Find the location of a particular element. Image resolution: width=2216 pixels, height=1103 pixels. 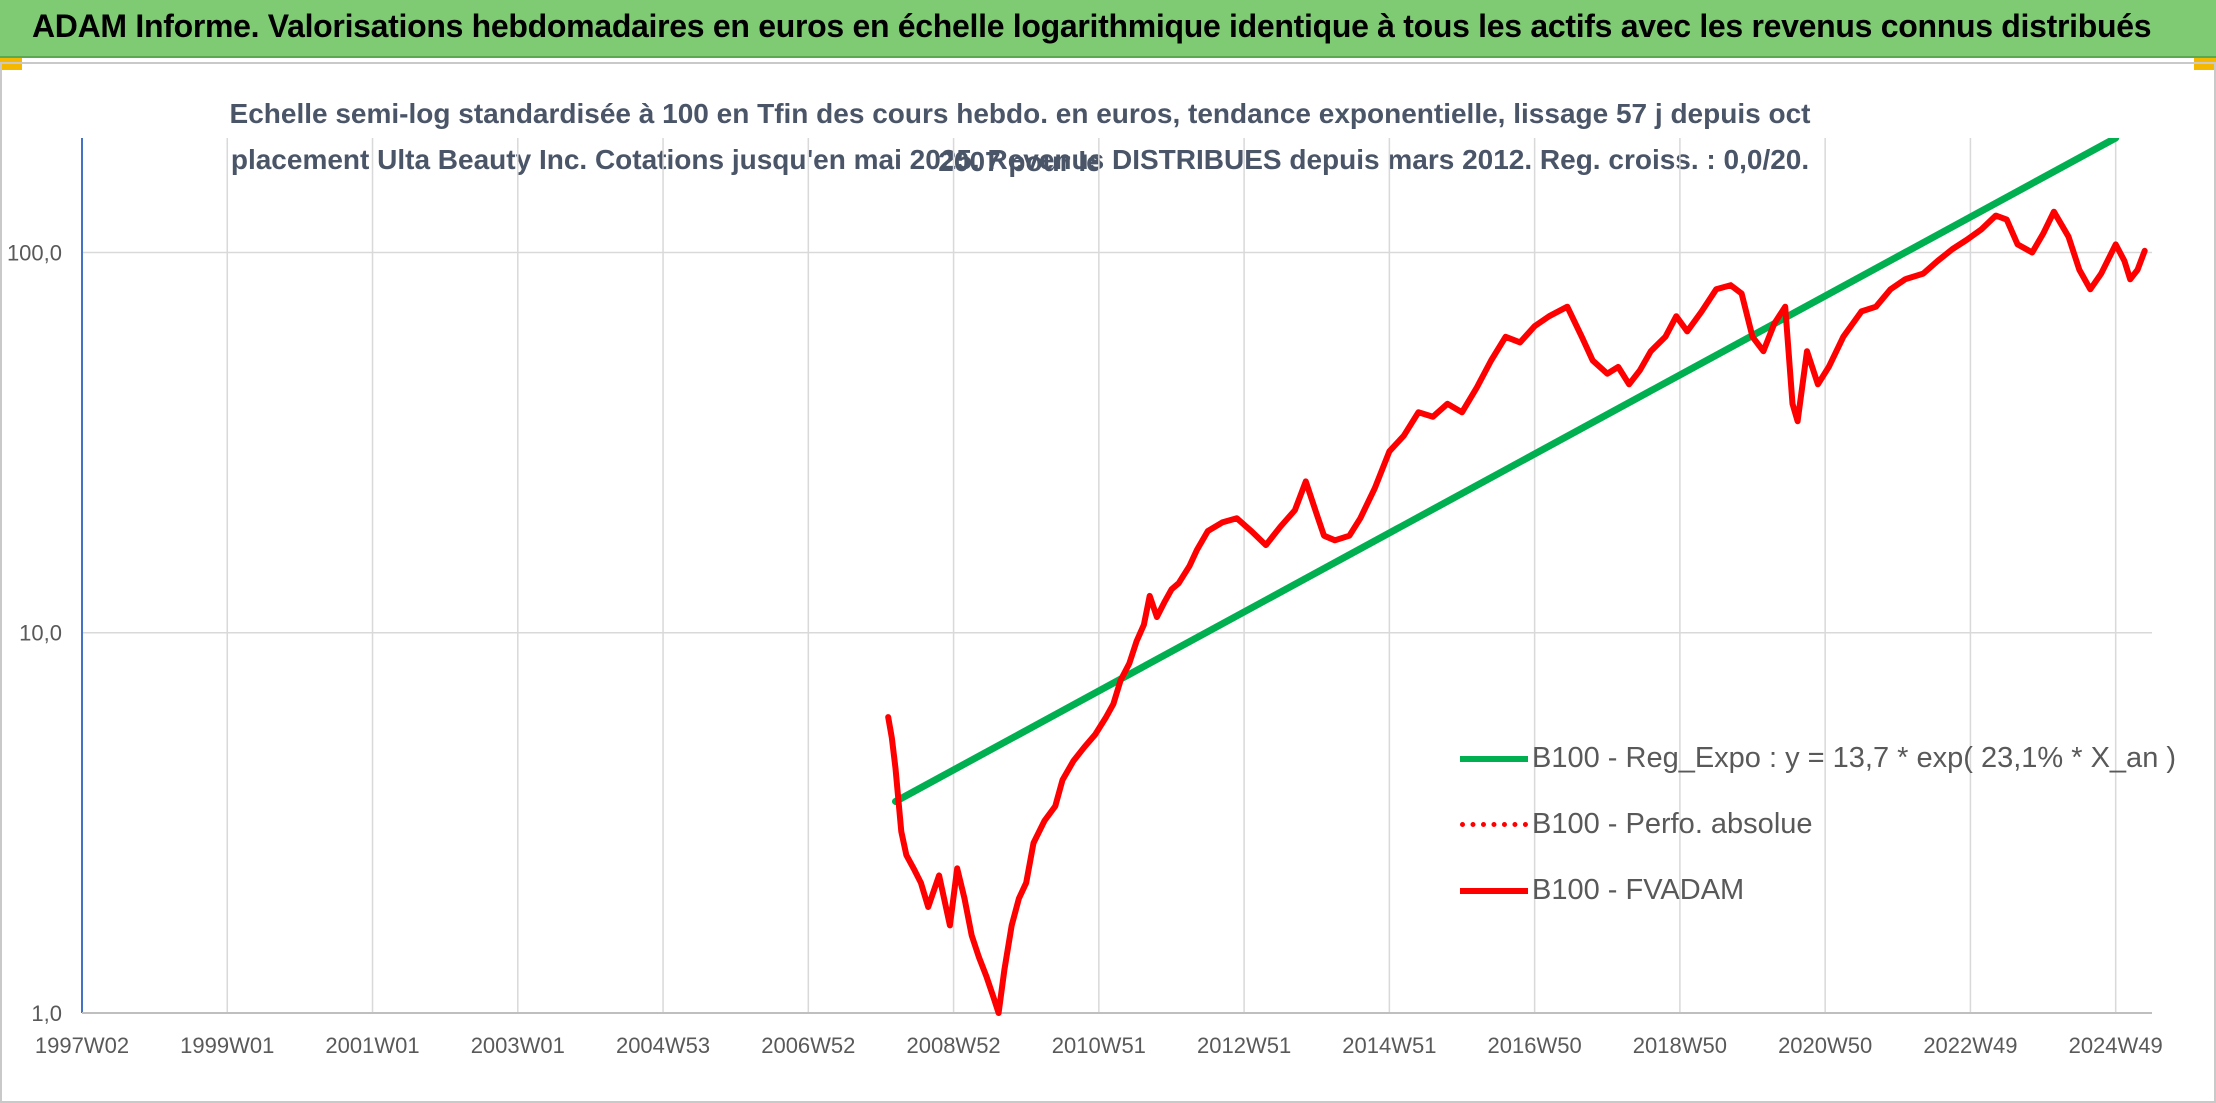

x-tick-label: 2010W51 is located at coordinates (1099, 1045).